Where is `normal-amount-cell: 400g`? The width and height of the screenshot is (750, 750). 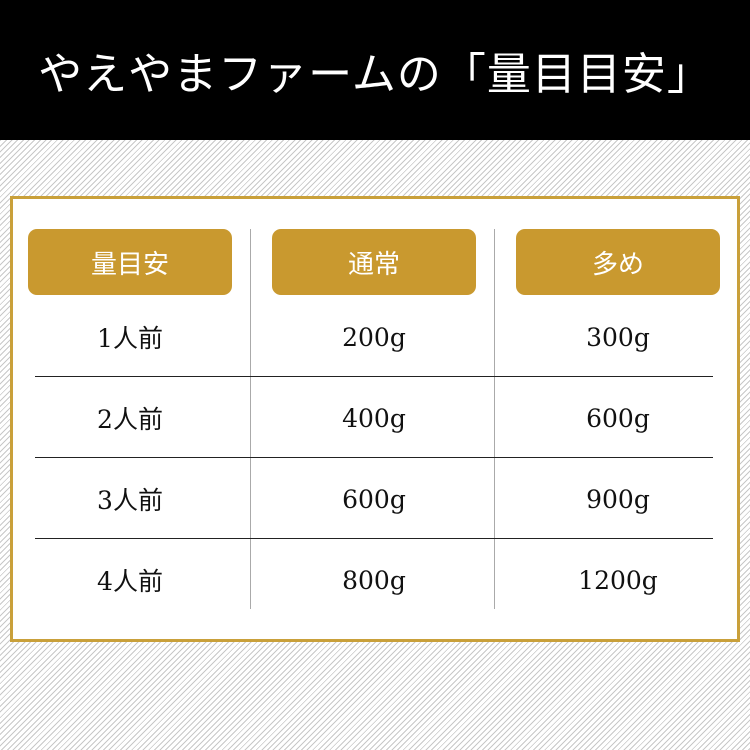 normal-amount-cell: 400g is located at coordinates (374, 418).